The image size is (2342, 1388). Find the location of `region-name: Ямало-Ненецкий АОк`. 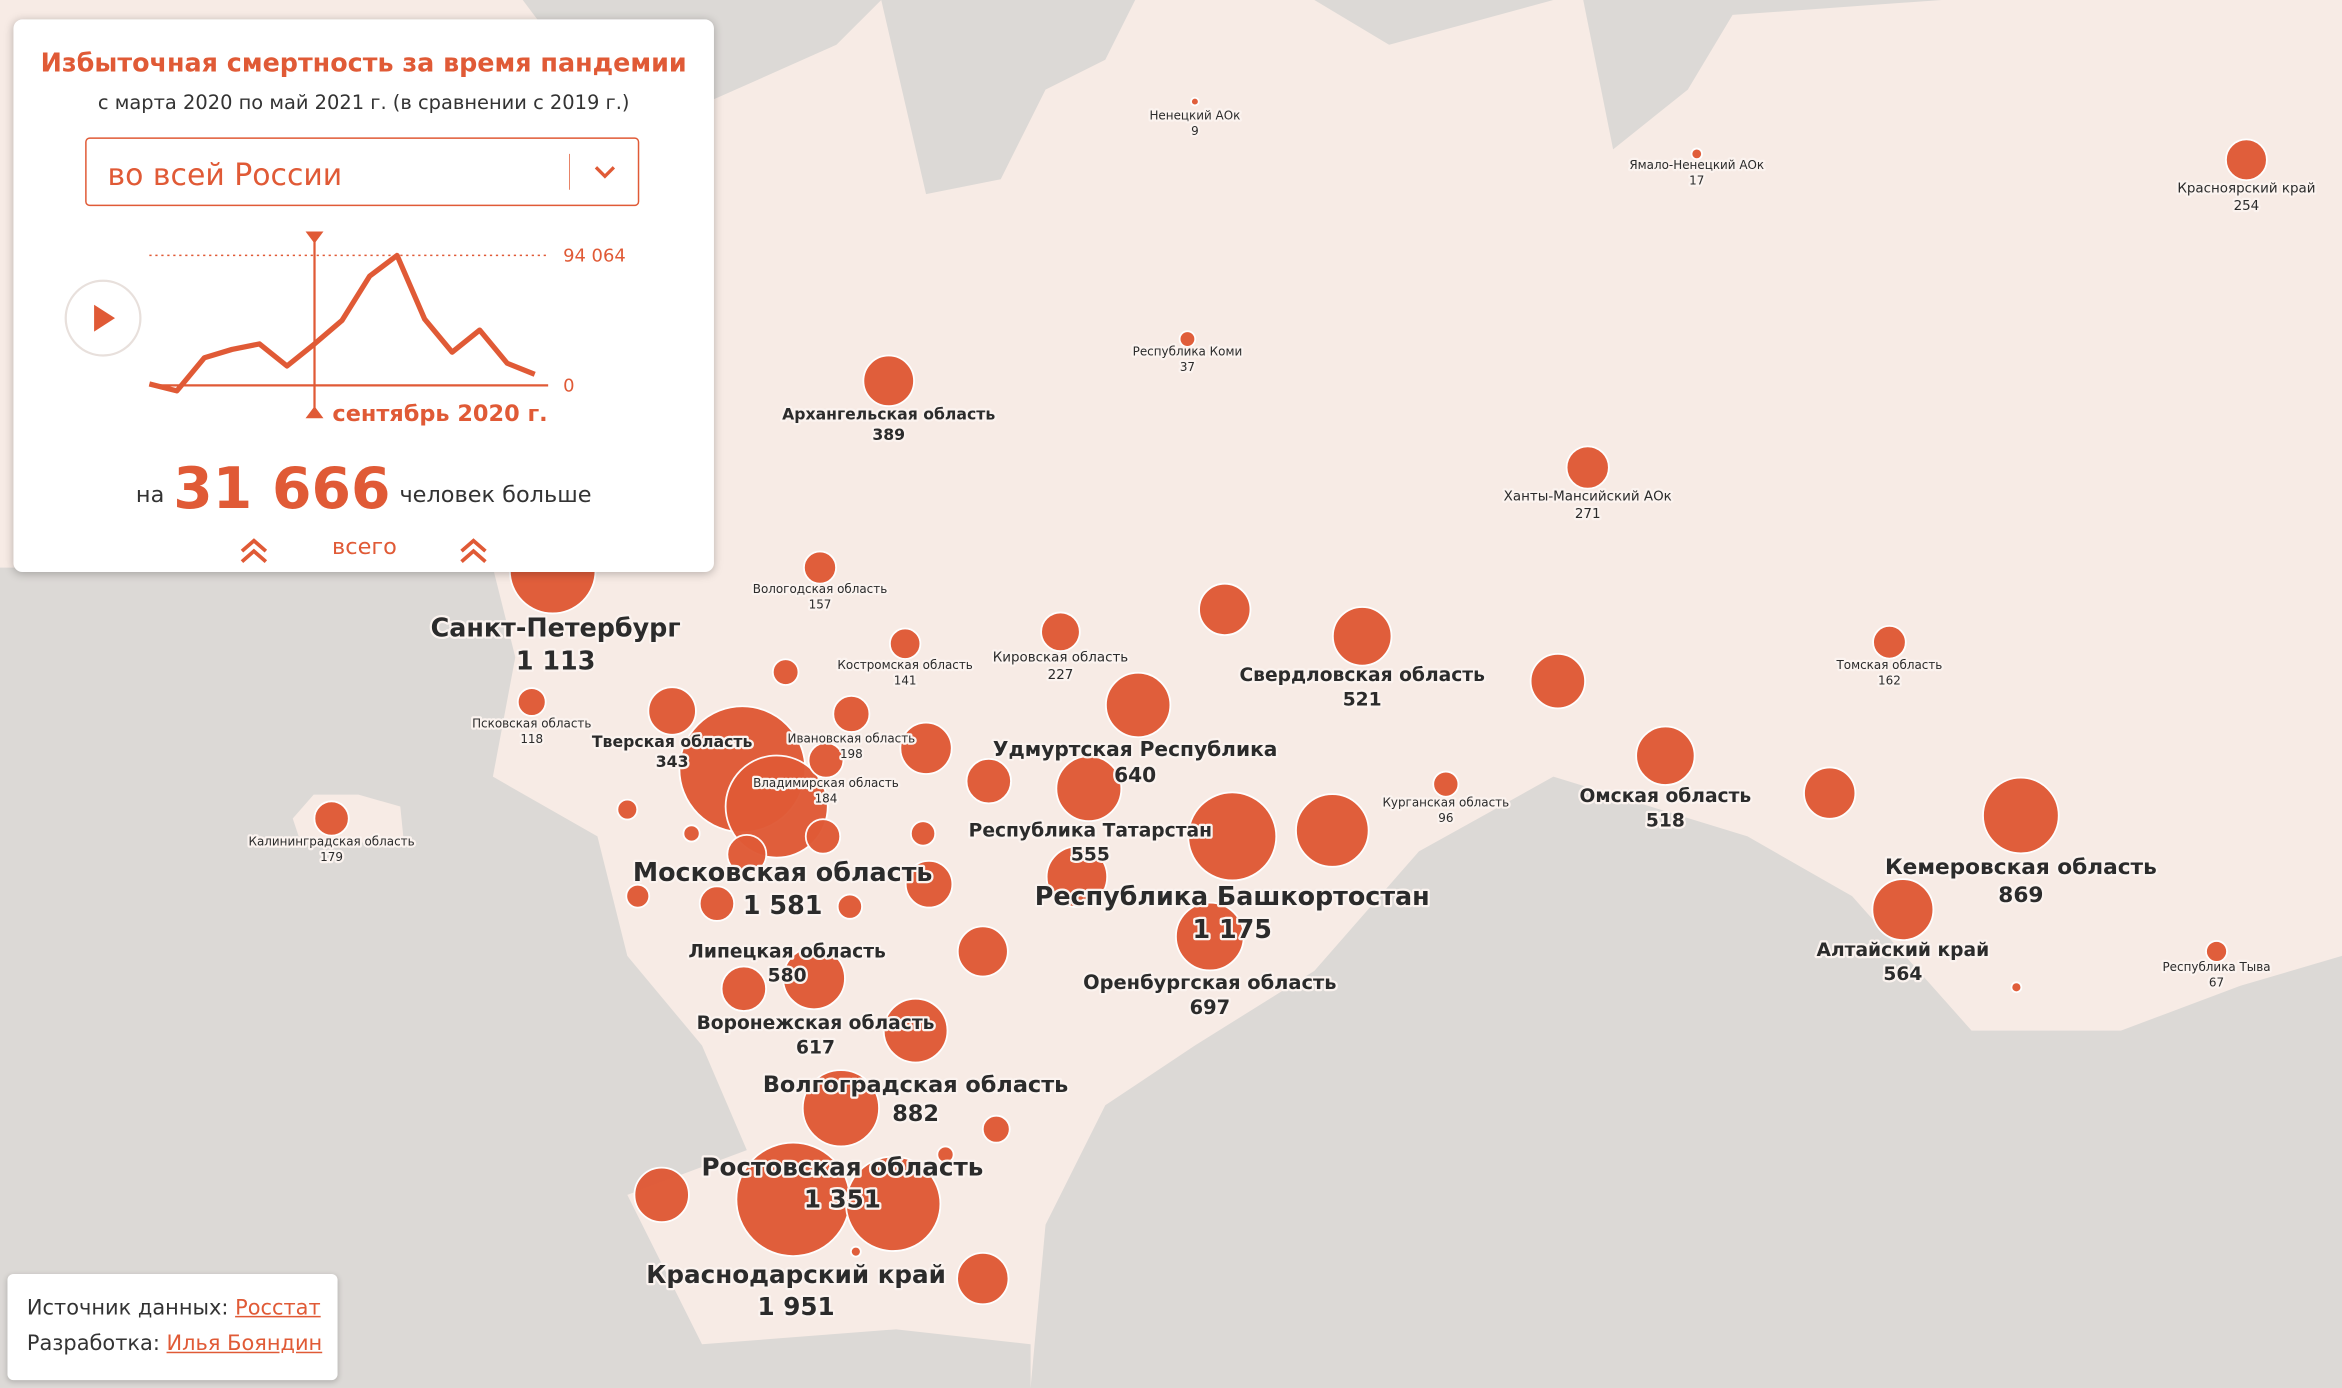

region-name: Ямало-Ненецкий АОк is located at coordinates (1696, 165).